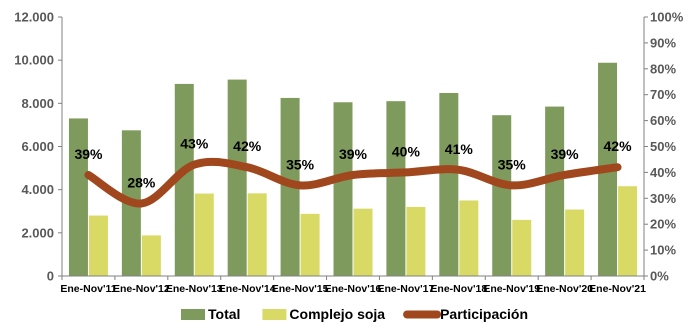 This screenshot has height=332, width=689. I want to click on left-tick-label: 4.000, so click(37, 189).